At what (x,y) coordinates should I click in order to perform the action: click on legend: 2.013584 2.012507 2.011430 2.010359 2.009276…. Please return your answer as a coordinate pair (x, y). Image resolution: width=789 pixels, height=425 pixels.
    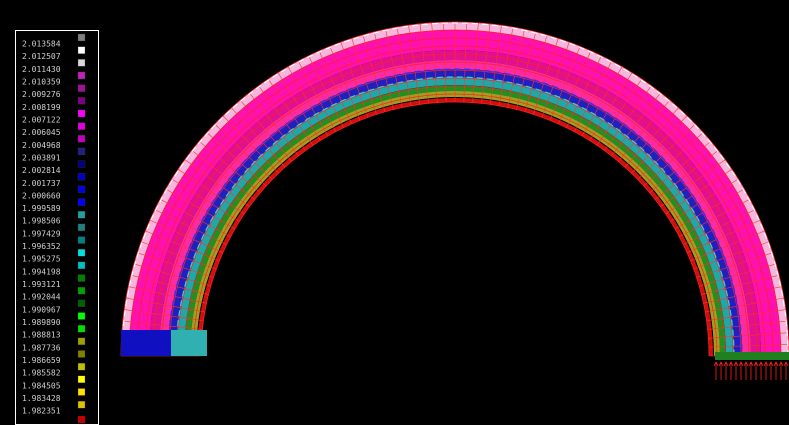
    Looking at the image, I should click on (54, 224).